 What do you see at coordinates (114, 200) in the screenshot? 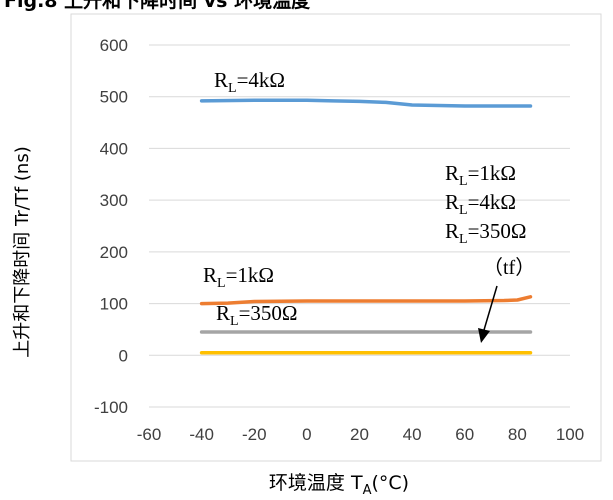
I see `y-tick-label: 300` at bounding box center [114, 200].